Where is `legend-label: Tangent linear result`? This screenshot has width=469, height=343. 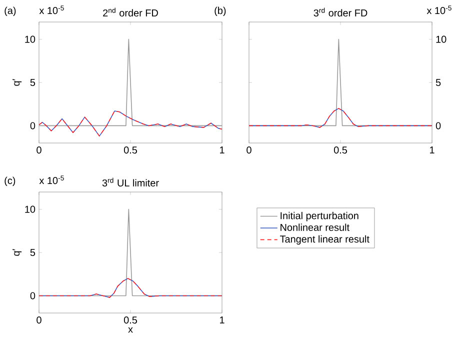 legend-label: Tangent linear result is located at coordinates (325, 240).